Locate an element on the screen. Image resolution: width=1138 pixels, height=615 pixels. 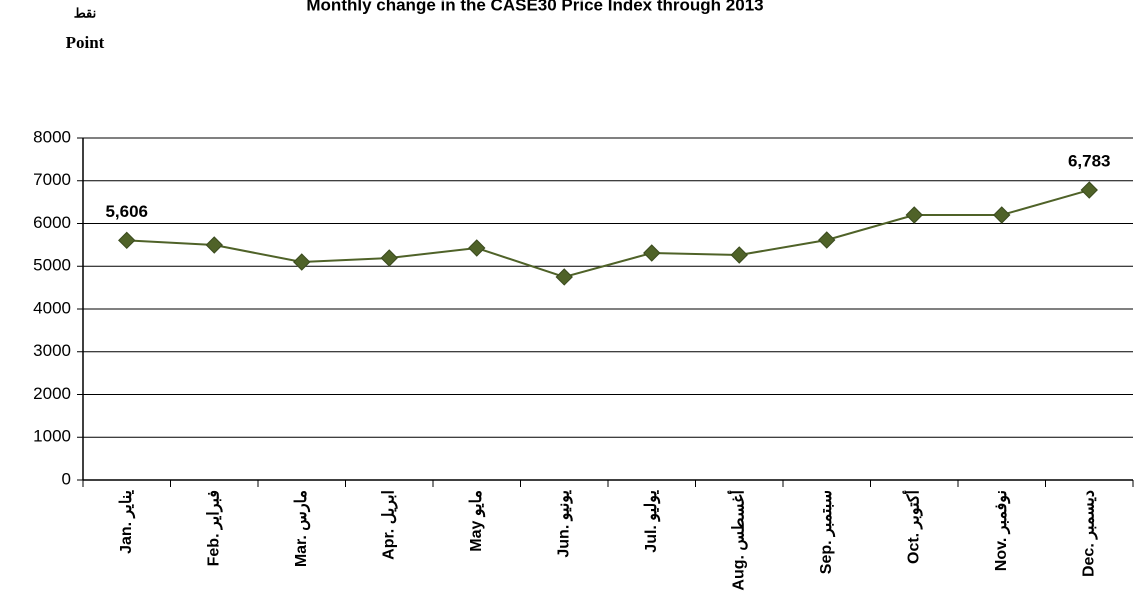
y-tick-label: 8000 is located at coordinates (52, 136).